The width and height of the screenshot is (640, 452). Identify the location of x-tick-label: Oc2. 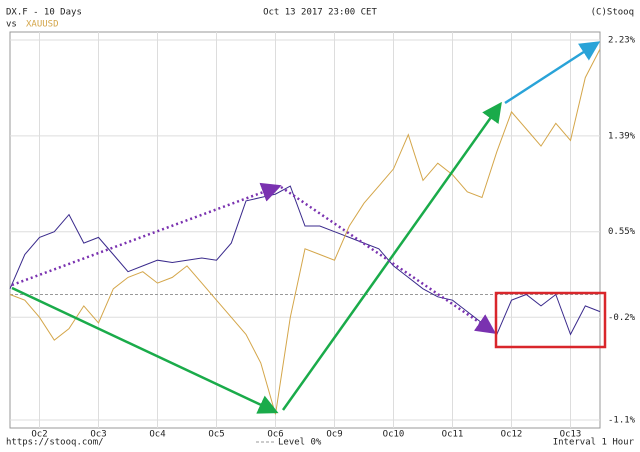
(39, 435).